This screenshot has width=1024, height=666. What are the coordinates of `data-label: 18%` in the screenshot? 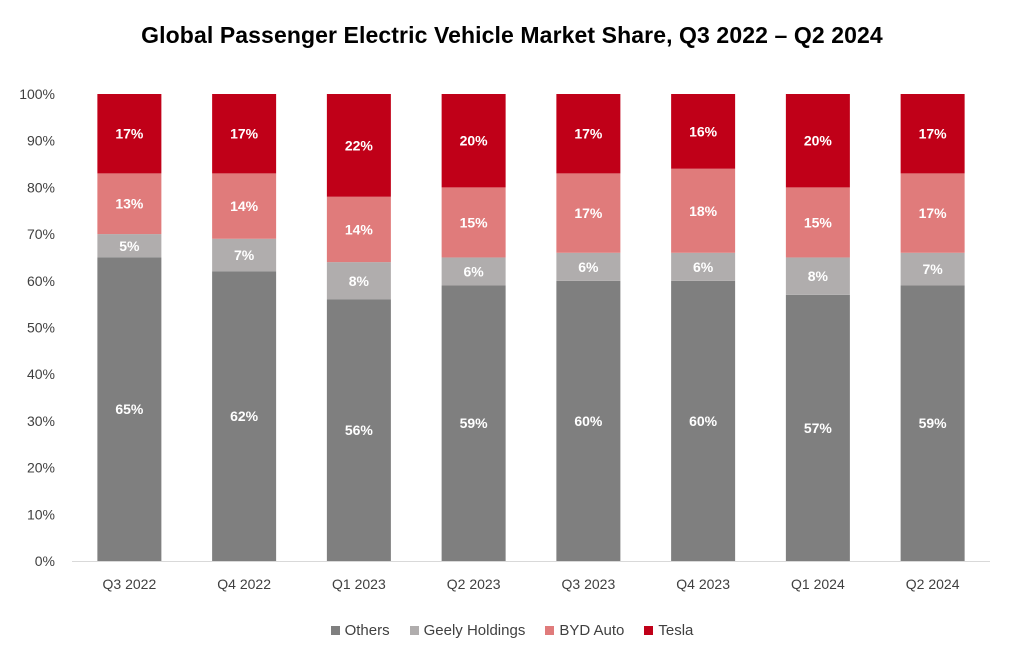 It's located at (703, 211).